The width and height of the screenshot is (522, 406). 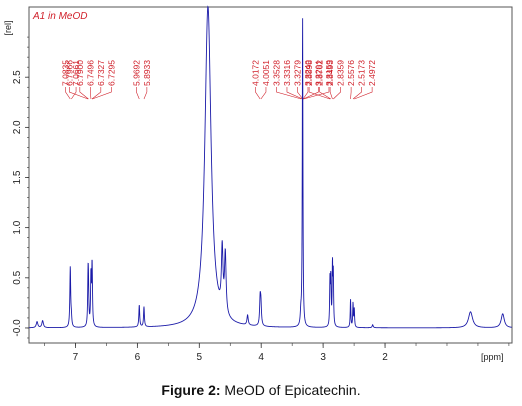 I want to click on peak-label: 3.3279, so click(x=297, y=73).